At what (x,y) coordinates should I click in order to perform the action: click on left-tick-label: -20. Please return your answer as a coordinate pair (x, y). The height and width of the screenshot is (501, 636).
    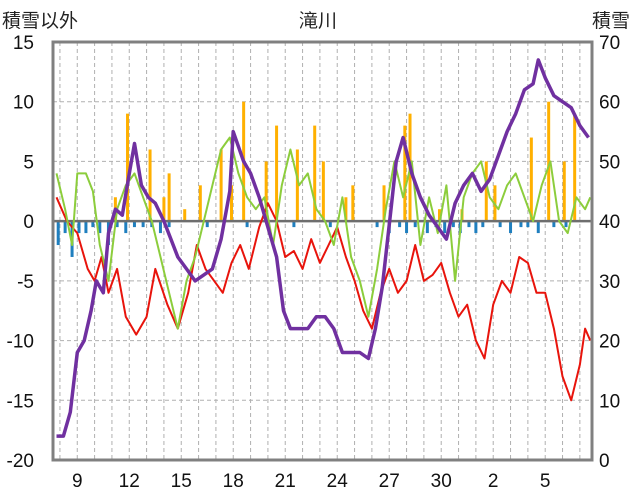
    Looking at the image, I should click on (20, 461).